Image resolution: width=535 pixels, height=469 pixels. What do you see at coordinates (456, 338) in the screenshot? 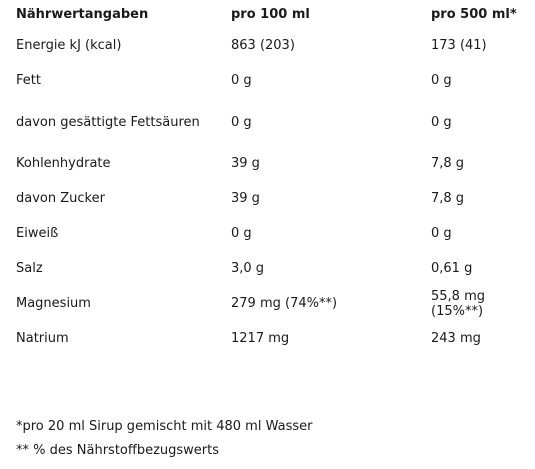
I see `row-value-per-500ml: 243 mg` at bounding box center [456, 338].